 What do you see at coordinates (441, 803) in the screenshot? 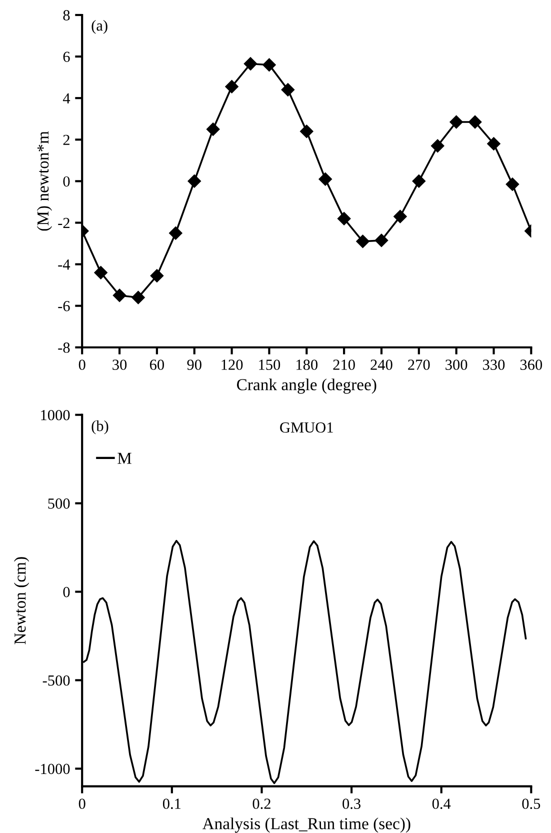
I see `x-tick-label: 0.4` at bounding box center [441, 803].